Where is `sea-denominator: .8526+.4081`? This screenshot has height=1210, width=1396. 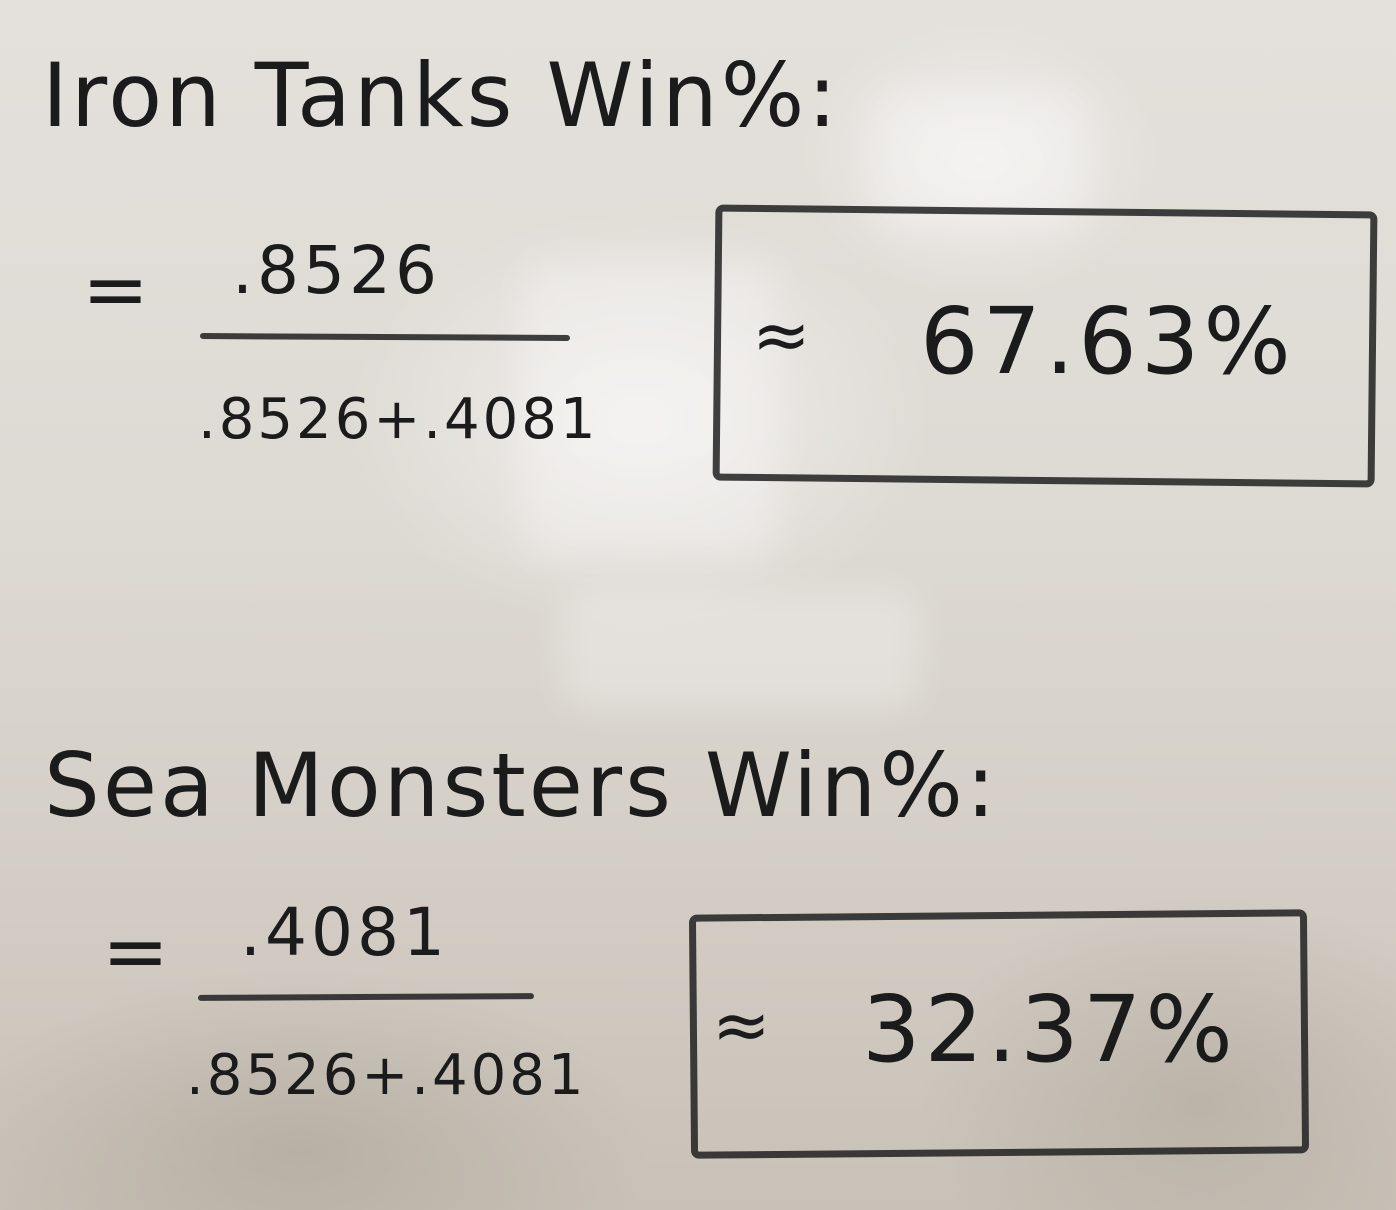 sea-denominator: .8526+.4081 is located at coordinates (386, 1075).